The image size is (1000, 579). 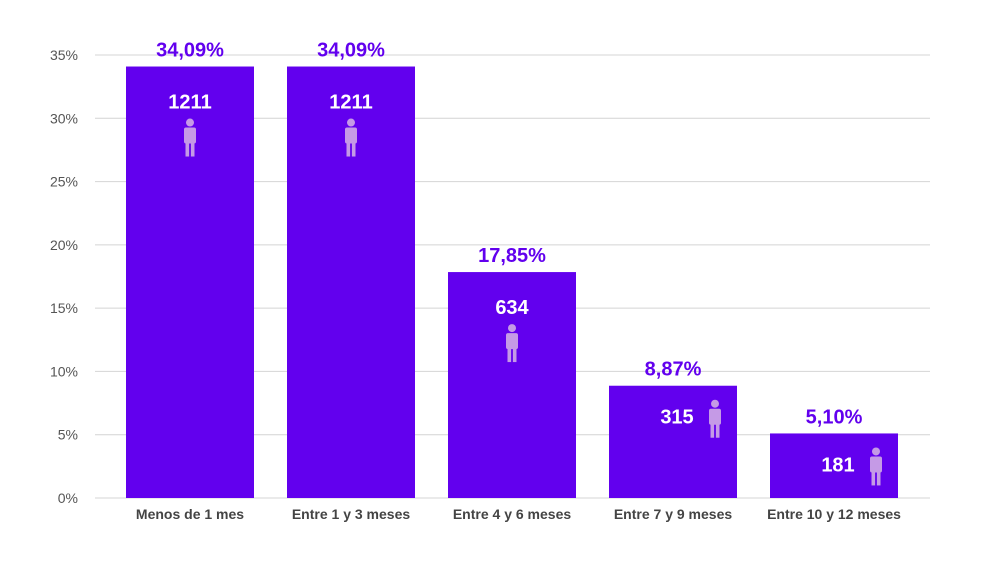 I want to click on x-tick-label: Entre 1 y 3 meses, so click(x=351, y=514).